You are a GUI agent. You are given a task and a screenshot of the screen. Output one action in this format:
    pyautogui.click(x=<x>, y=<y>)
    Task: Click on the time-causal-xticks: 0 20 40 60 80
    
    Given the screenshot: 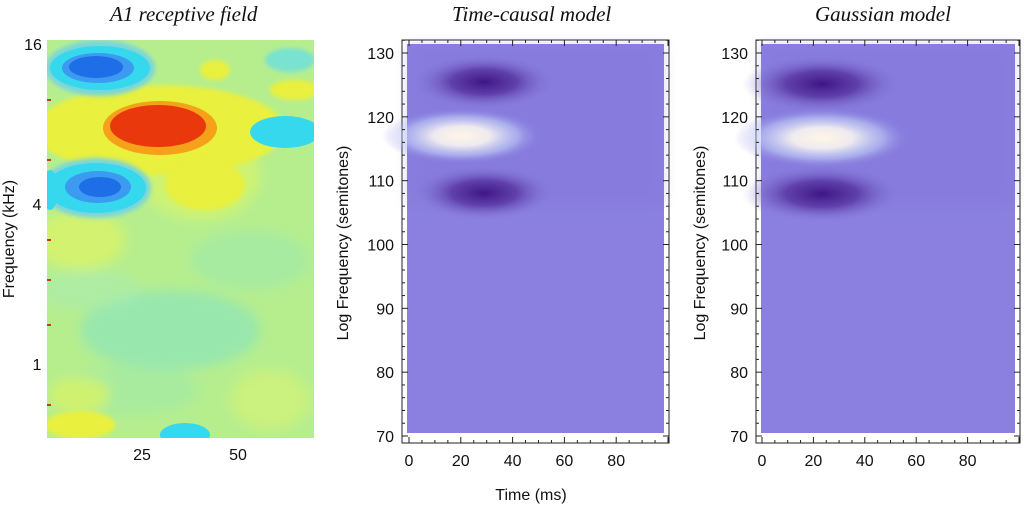 What is the action you would take?
    pyautogui.click(x=515, y=461)
    